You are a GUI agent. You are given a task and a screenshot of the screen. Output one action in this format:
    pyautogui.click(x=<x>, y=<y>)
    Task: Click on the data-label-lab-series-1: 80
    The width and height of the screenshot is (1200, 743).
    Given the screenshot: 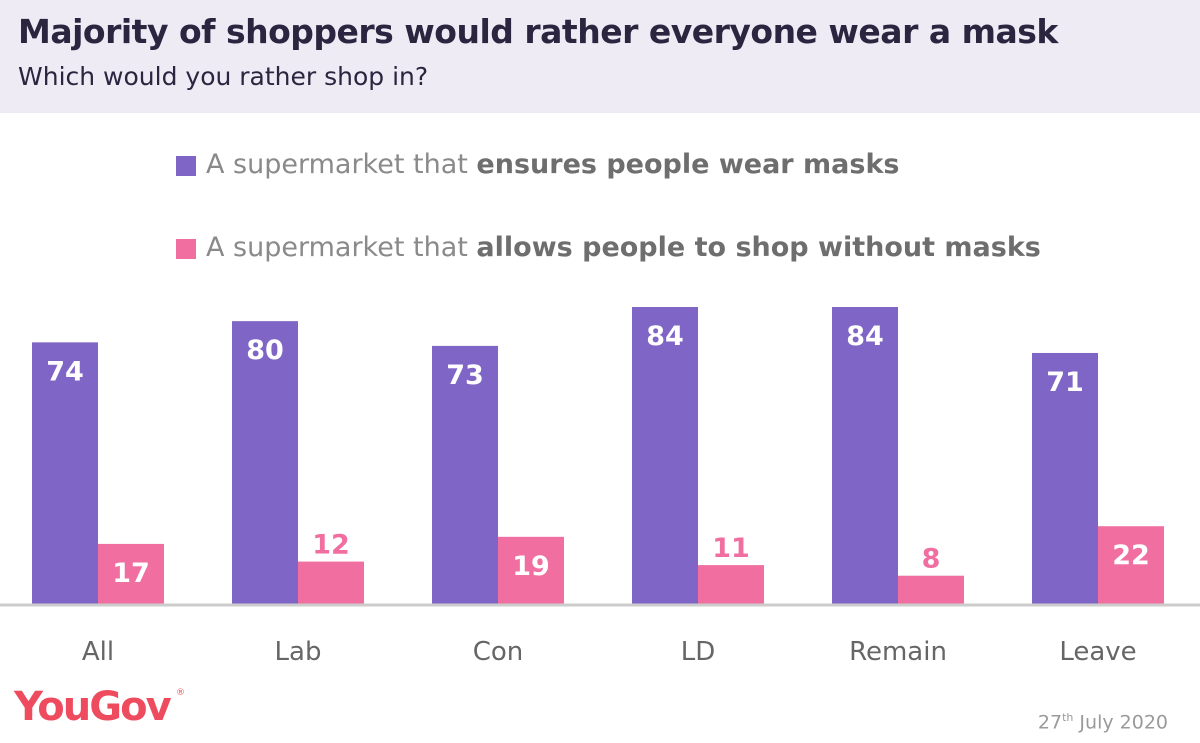 What is the action you would take?
    pyautogui.click(x=265, y=350)
    